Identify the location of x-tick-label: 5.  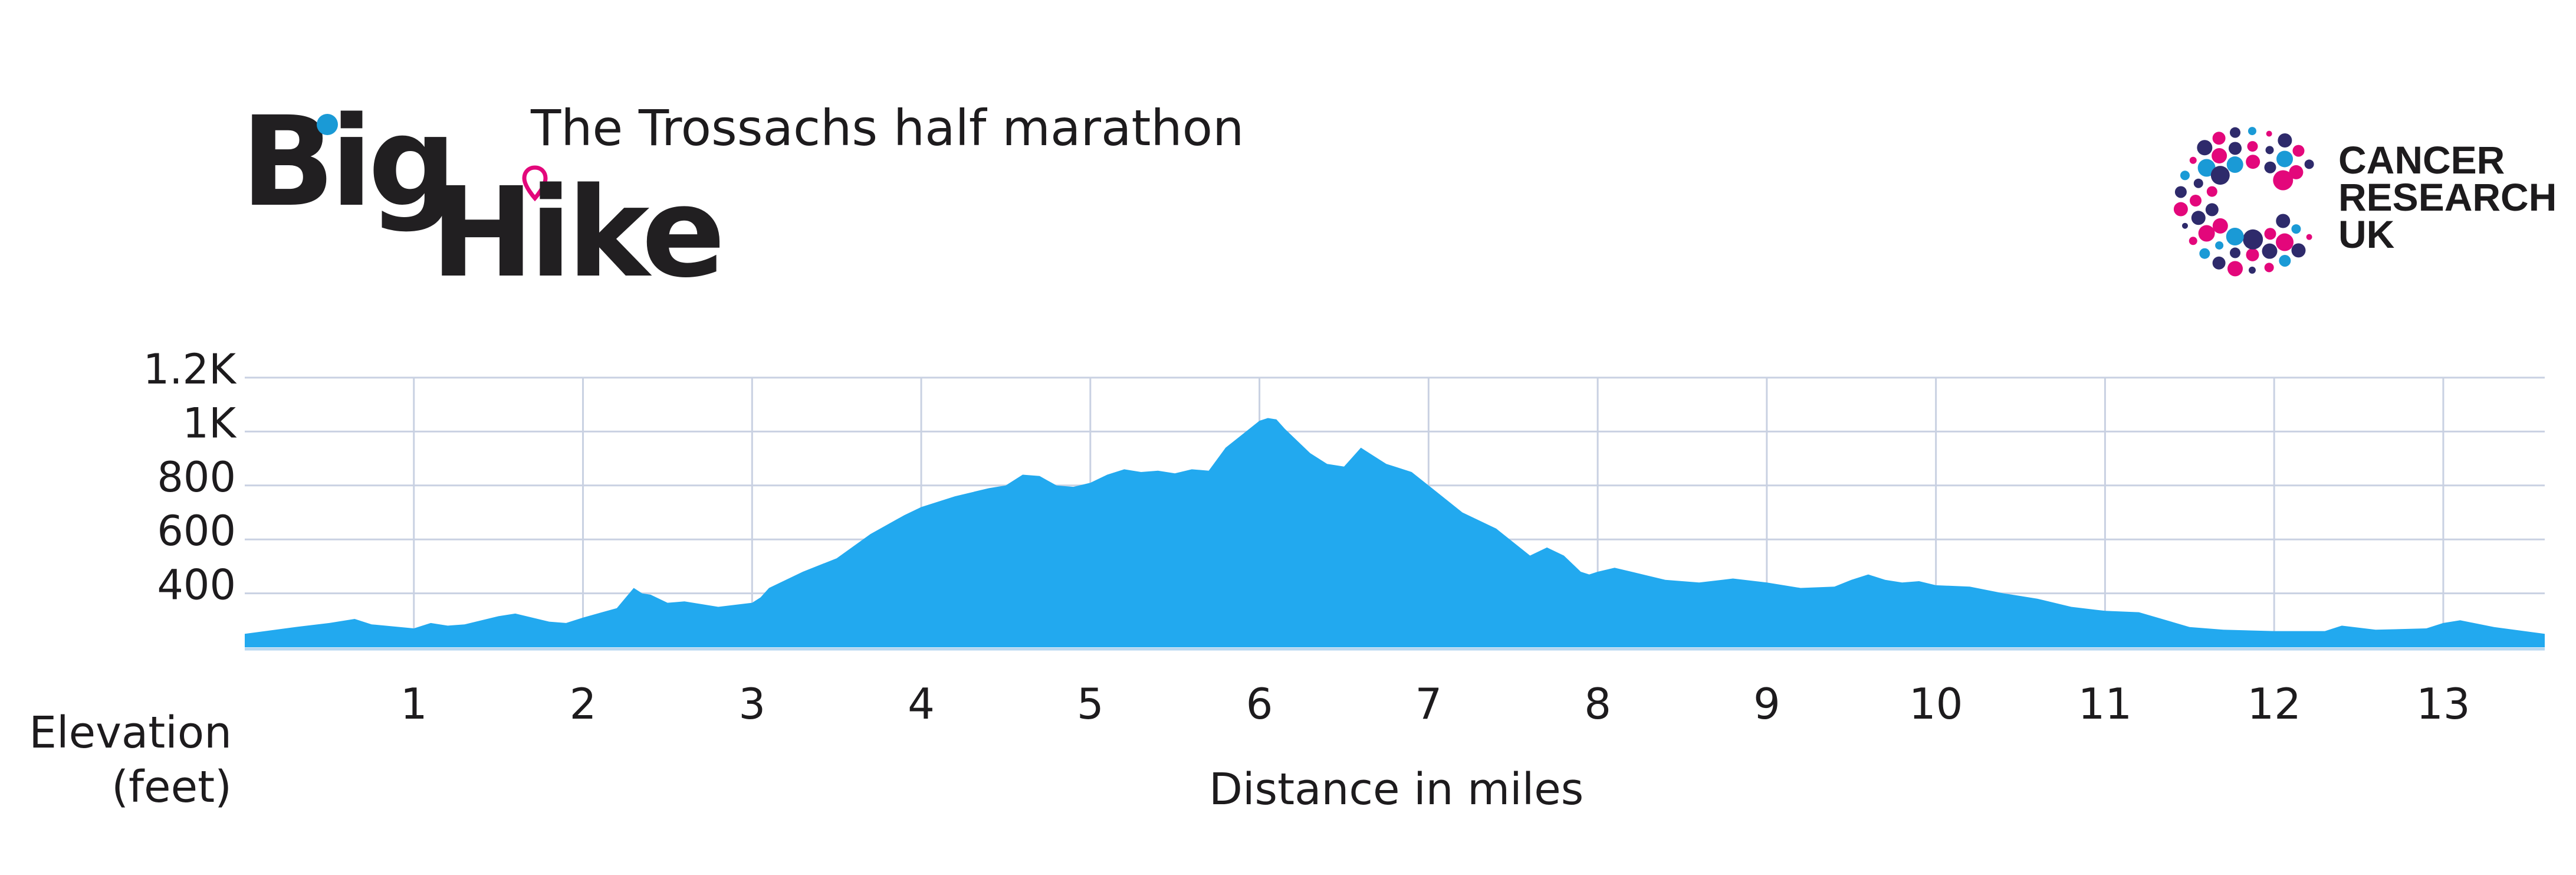
(1090, 704).